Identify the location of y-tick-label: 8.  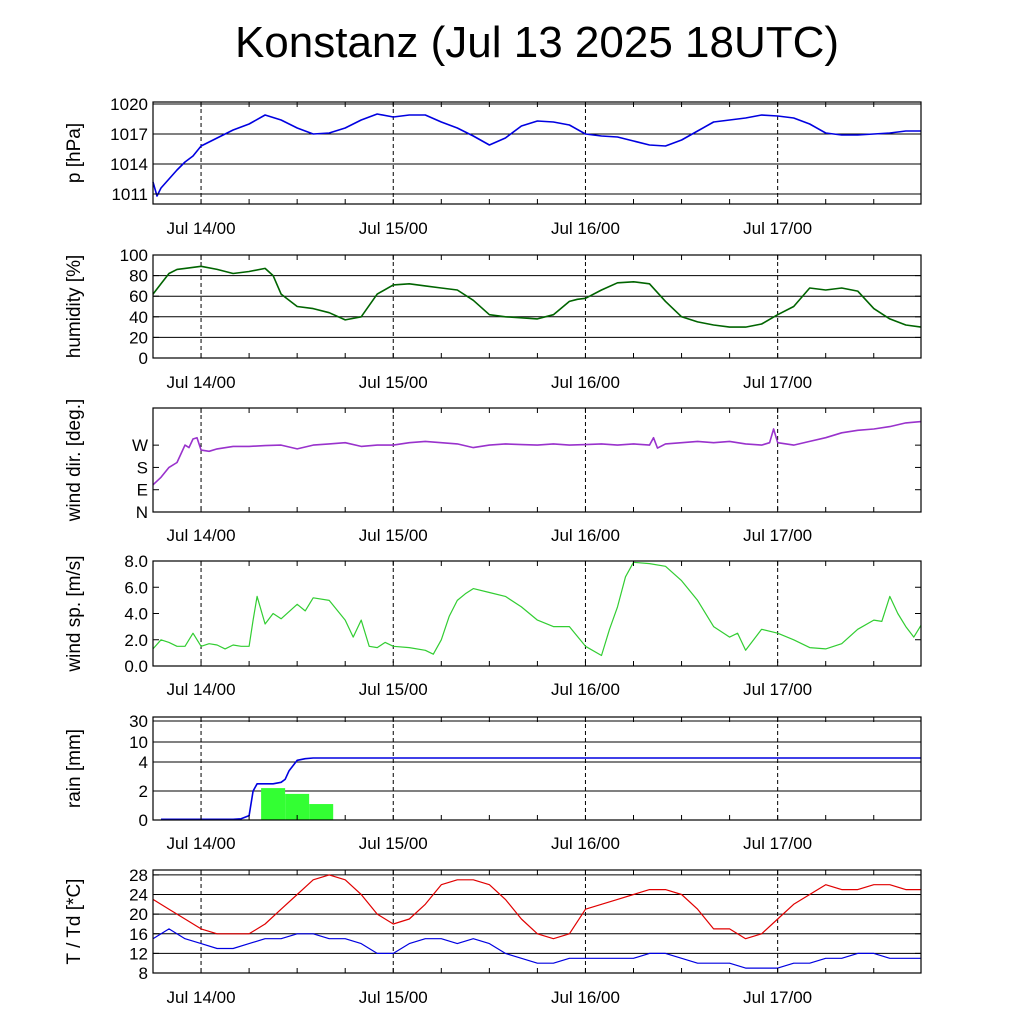
(143, 973).